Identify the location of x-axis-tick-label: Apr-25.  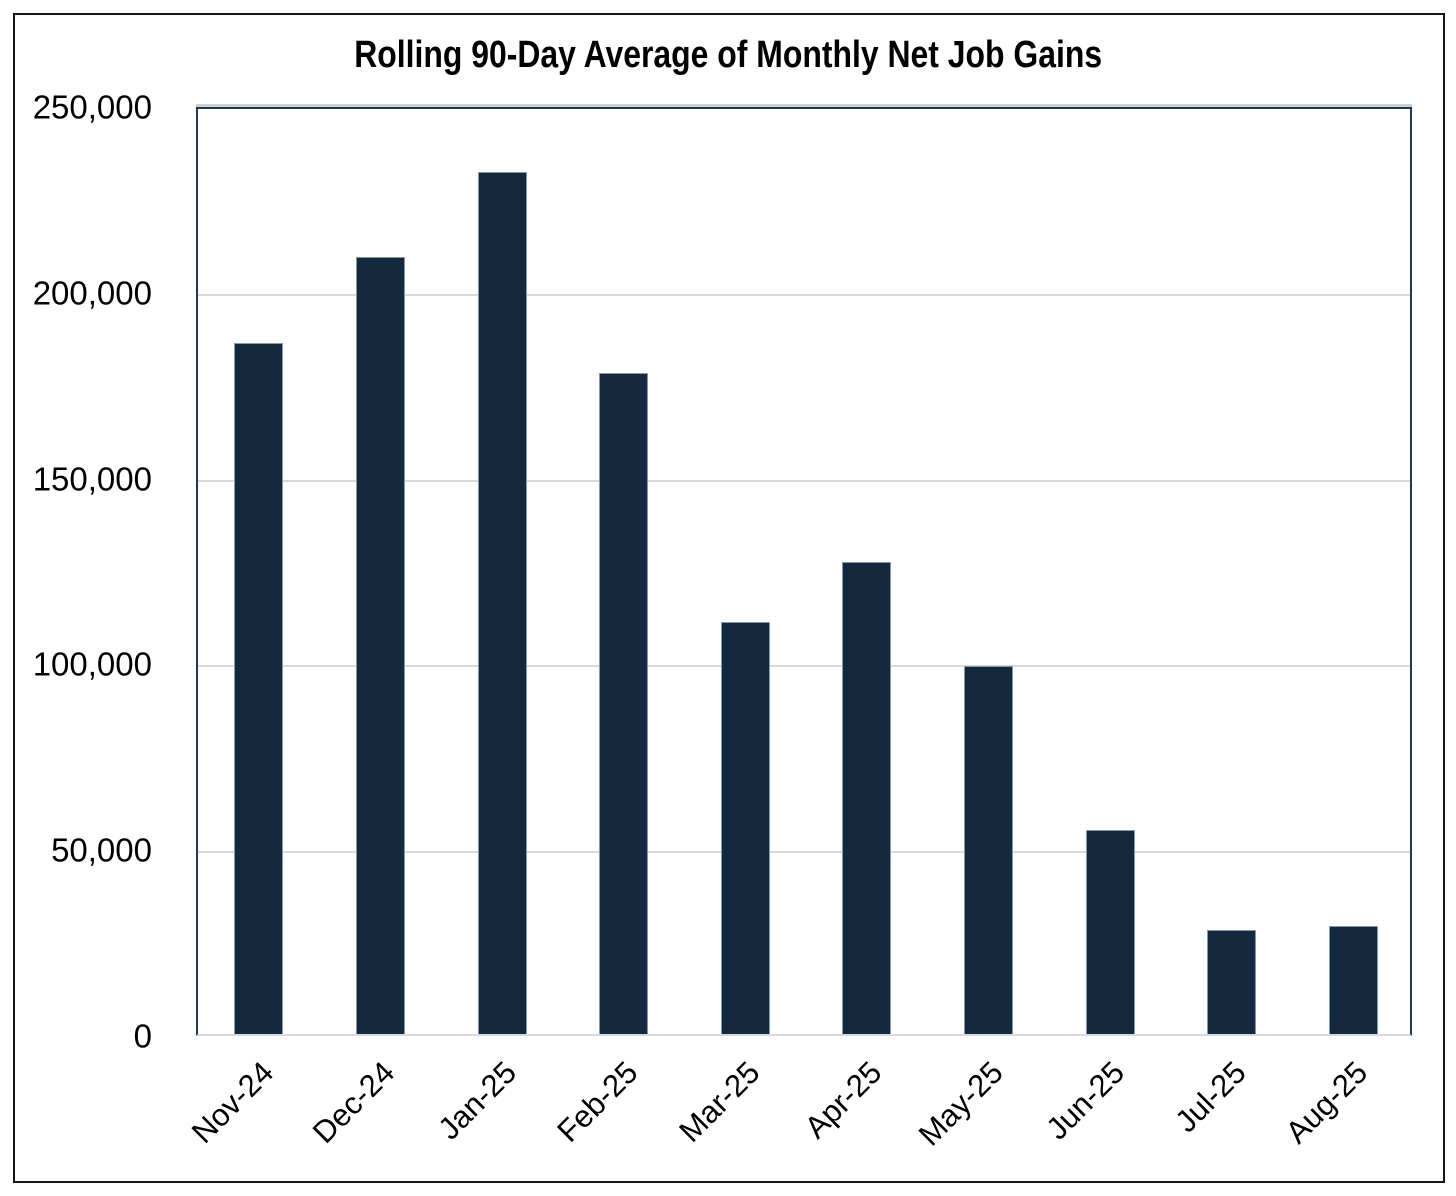
(843, 1100).